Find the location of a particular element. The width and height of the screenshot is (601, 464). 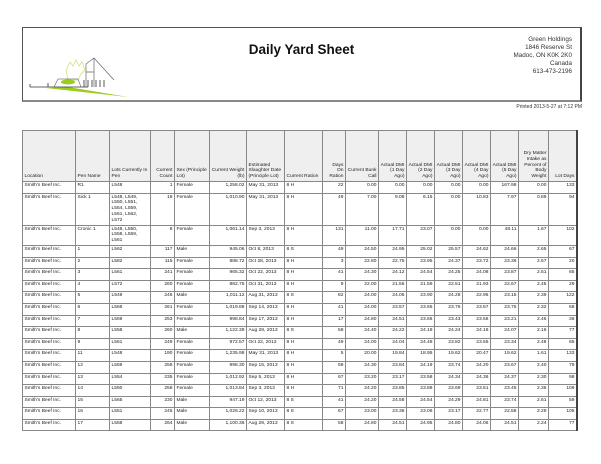

table-cell: 24.22 is located at coordinates (392, 332).